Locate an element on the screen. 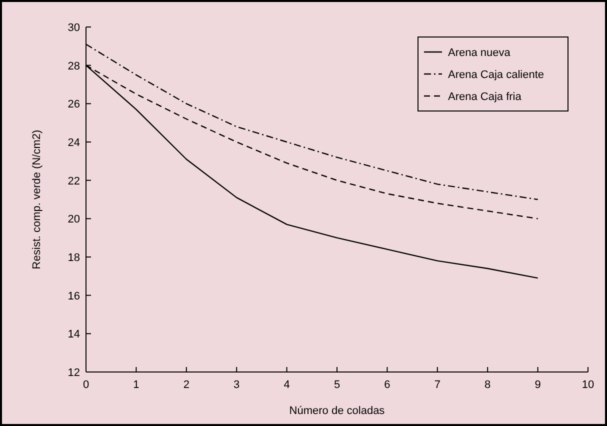 This screenshot has width=607, height=426. x-tick-label: 8 is located at coordinates (487, 385).